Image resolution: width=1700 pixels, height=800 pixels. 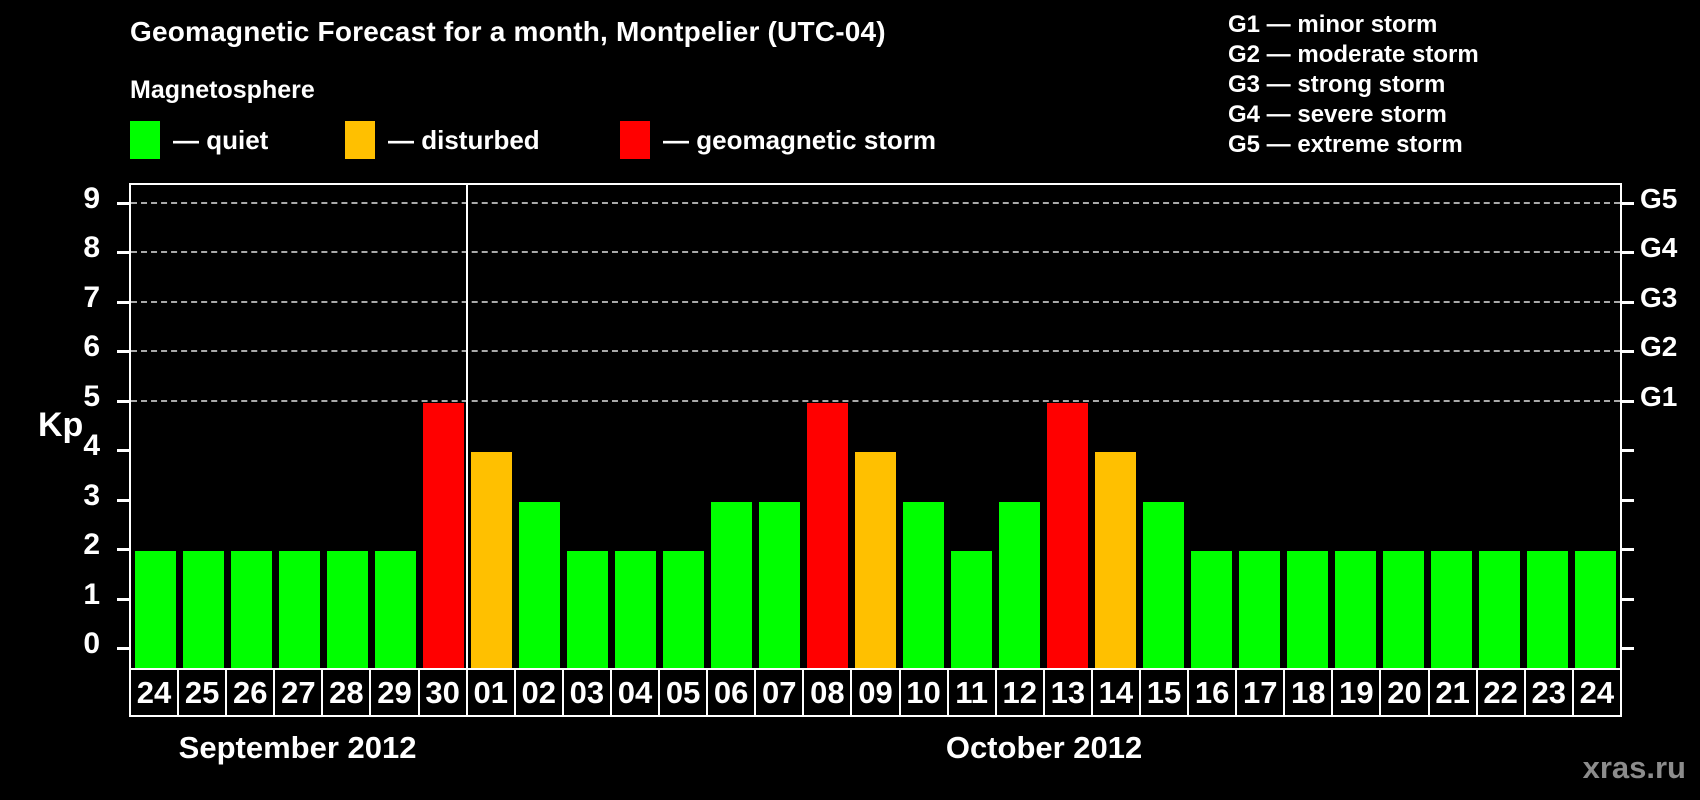 I want to click on month-separator-line, so click(x=467, y=426).